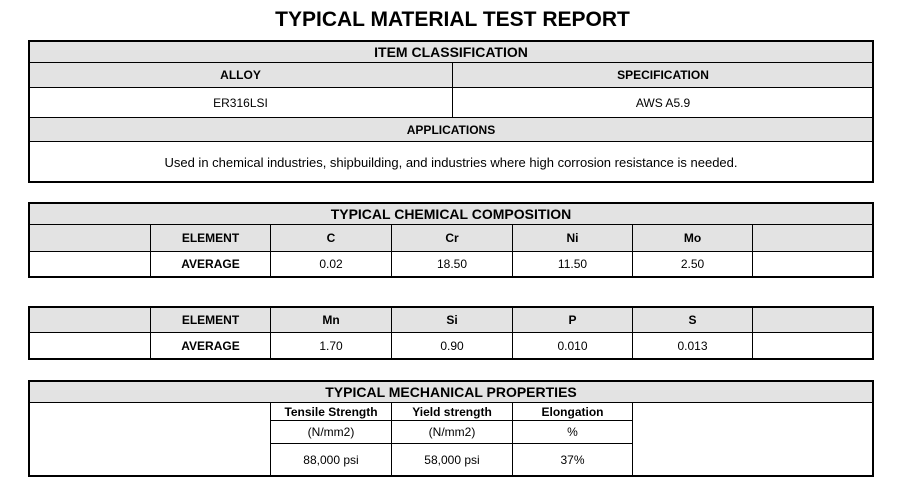 This screenshot has height=499, width=905. I want to click on value-ni: 11.50, so click(572, 264).